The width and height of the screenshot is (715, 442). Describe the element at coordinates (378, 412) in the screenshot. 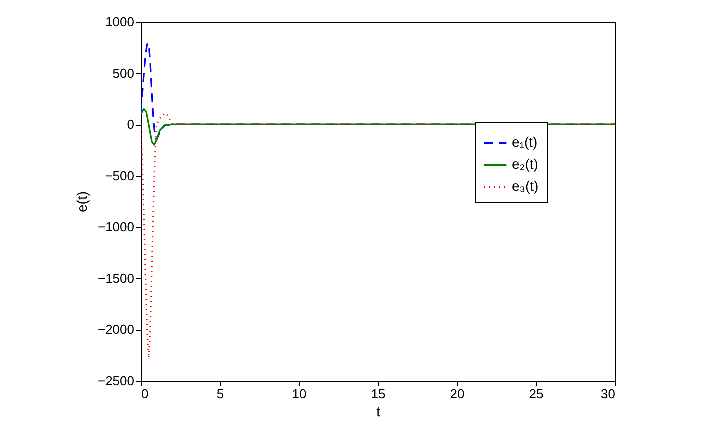

I see `x-axis-title: t` at that location.